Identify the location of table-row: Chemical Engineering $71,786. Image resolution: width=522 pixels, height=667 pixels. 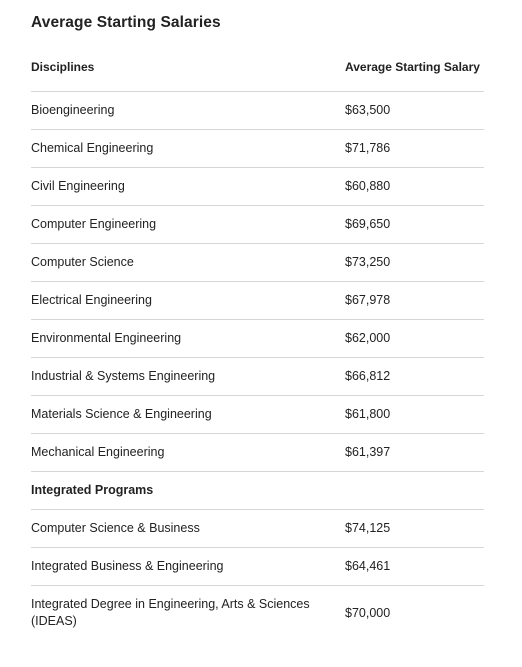
(257, 149).